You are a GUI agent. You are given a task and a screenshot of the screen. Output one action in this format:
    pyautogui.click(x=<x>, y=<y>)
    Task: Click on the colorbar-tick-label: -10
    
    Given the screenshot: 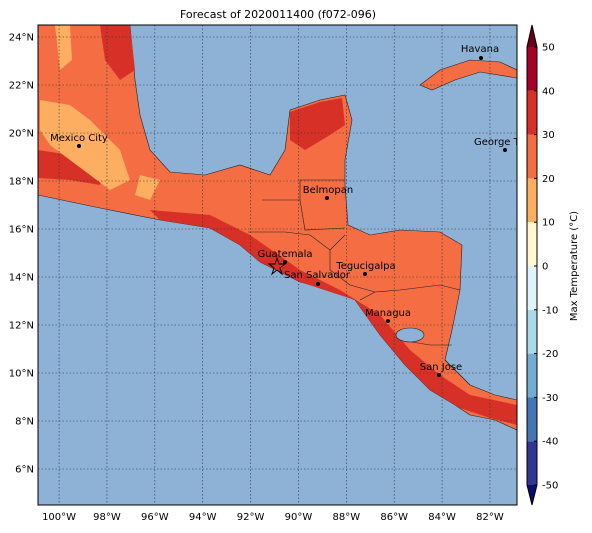 What is the action you would take?
    pyautogui.click(x=550, y=310)
    